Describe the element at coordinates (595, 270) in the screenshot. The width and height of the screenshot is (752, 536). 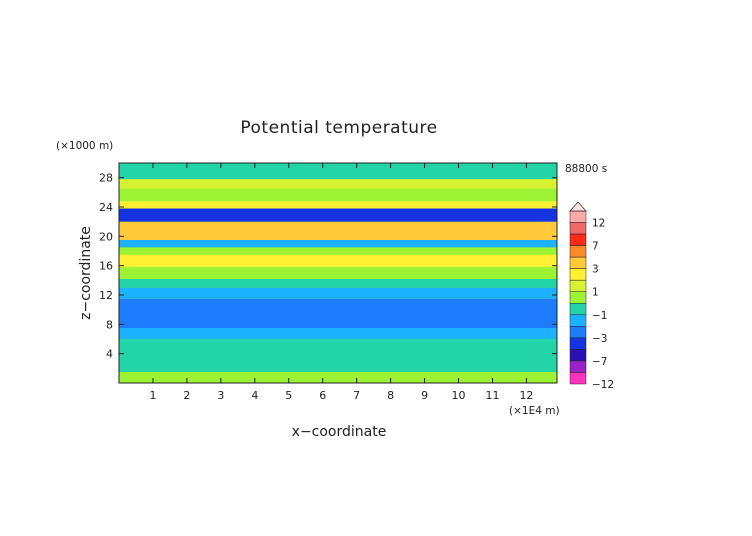
I see `colorbar-label: 3` at that location.